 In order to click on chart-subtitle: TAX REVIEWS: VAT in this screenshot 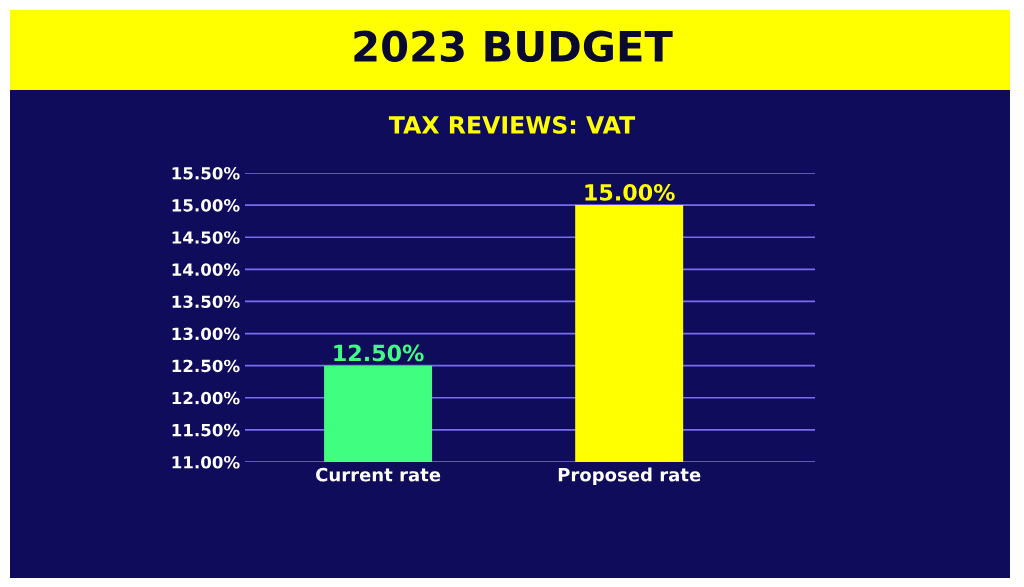, I will do `click(512, 124)`.